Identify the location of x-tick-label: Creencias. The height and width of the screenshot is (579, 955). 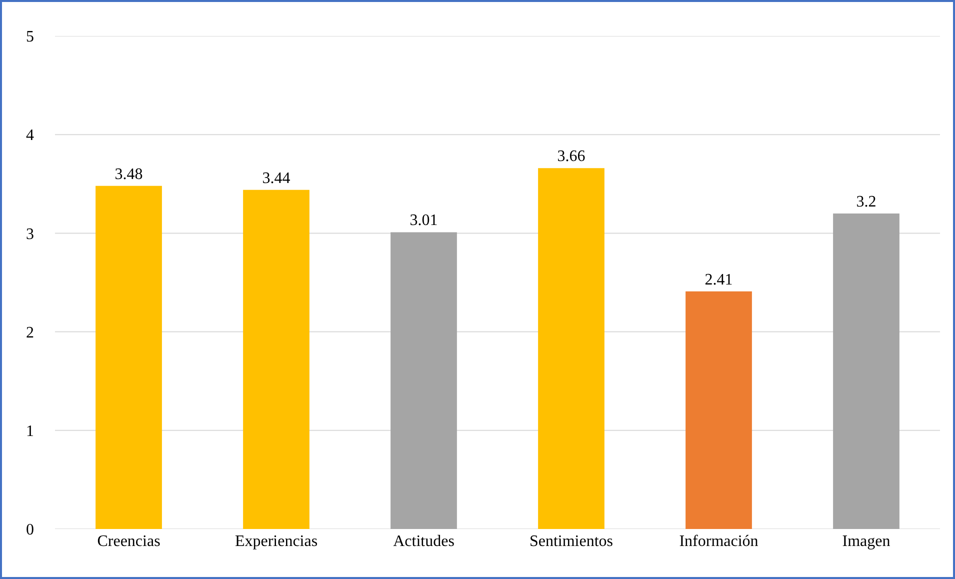
(128, 541).